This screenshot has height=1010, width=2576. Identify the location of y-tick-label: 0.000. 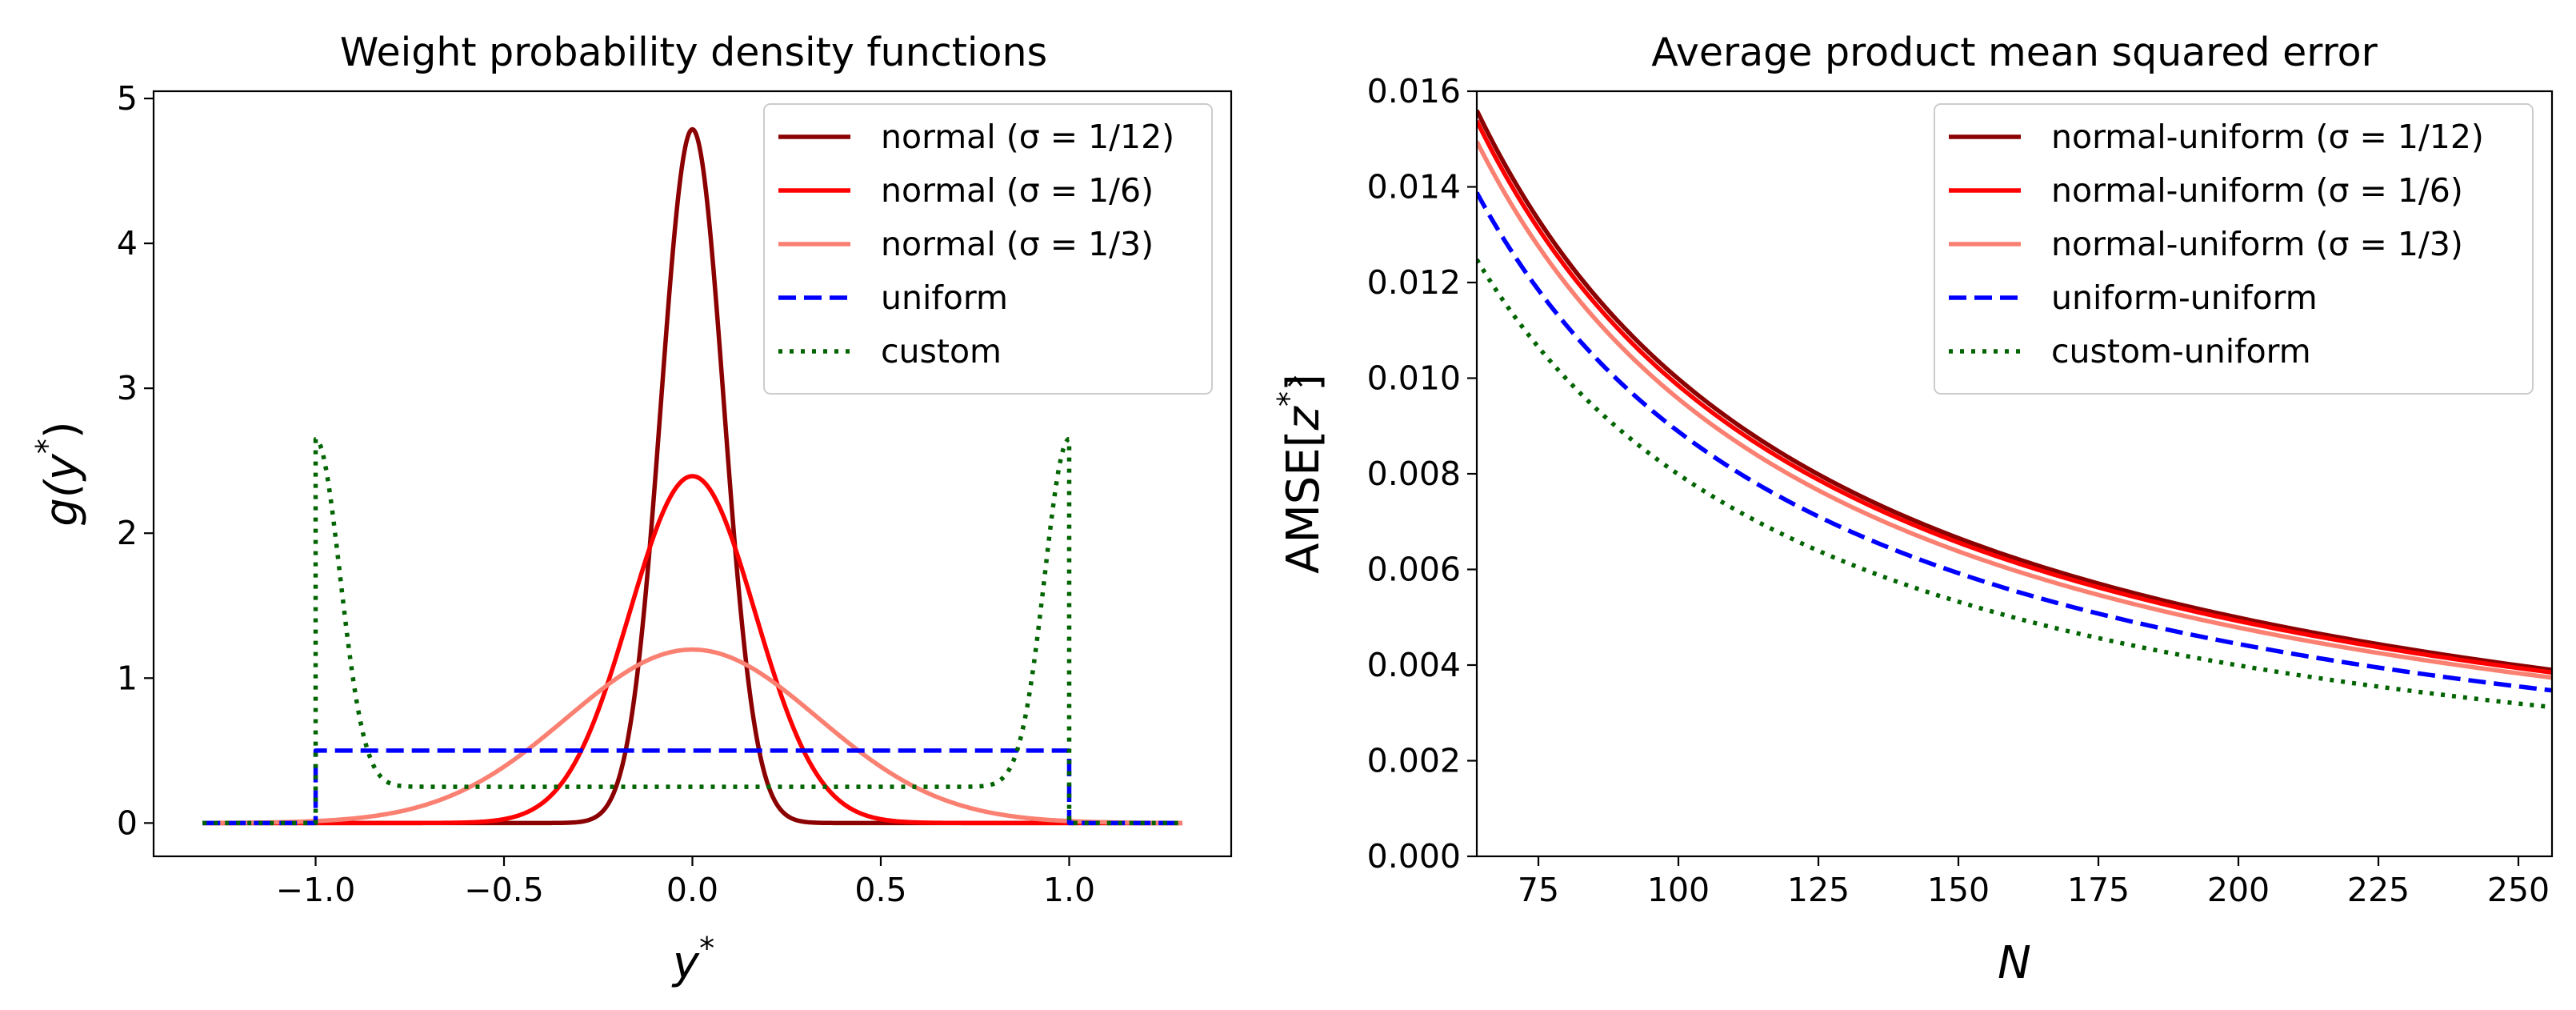
(1414, 856).